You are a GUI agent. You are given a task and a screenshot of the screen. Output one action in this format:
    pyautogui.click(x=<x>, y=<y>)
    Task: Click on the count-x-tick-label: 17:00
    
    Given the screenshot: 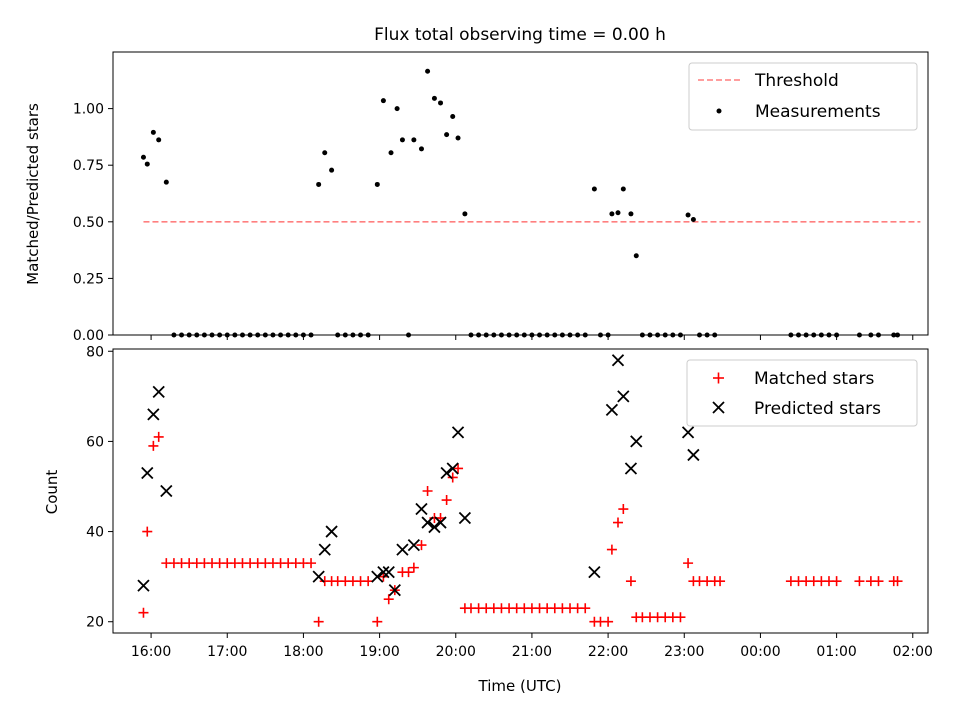 What is the action you would take?
    pyautogui.click(x=227, y=652)
    